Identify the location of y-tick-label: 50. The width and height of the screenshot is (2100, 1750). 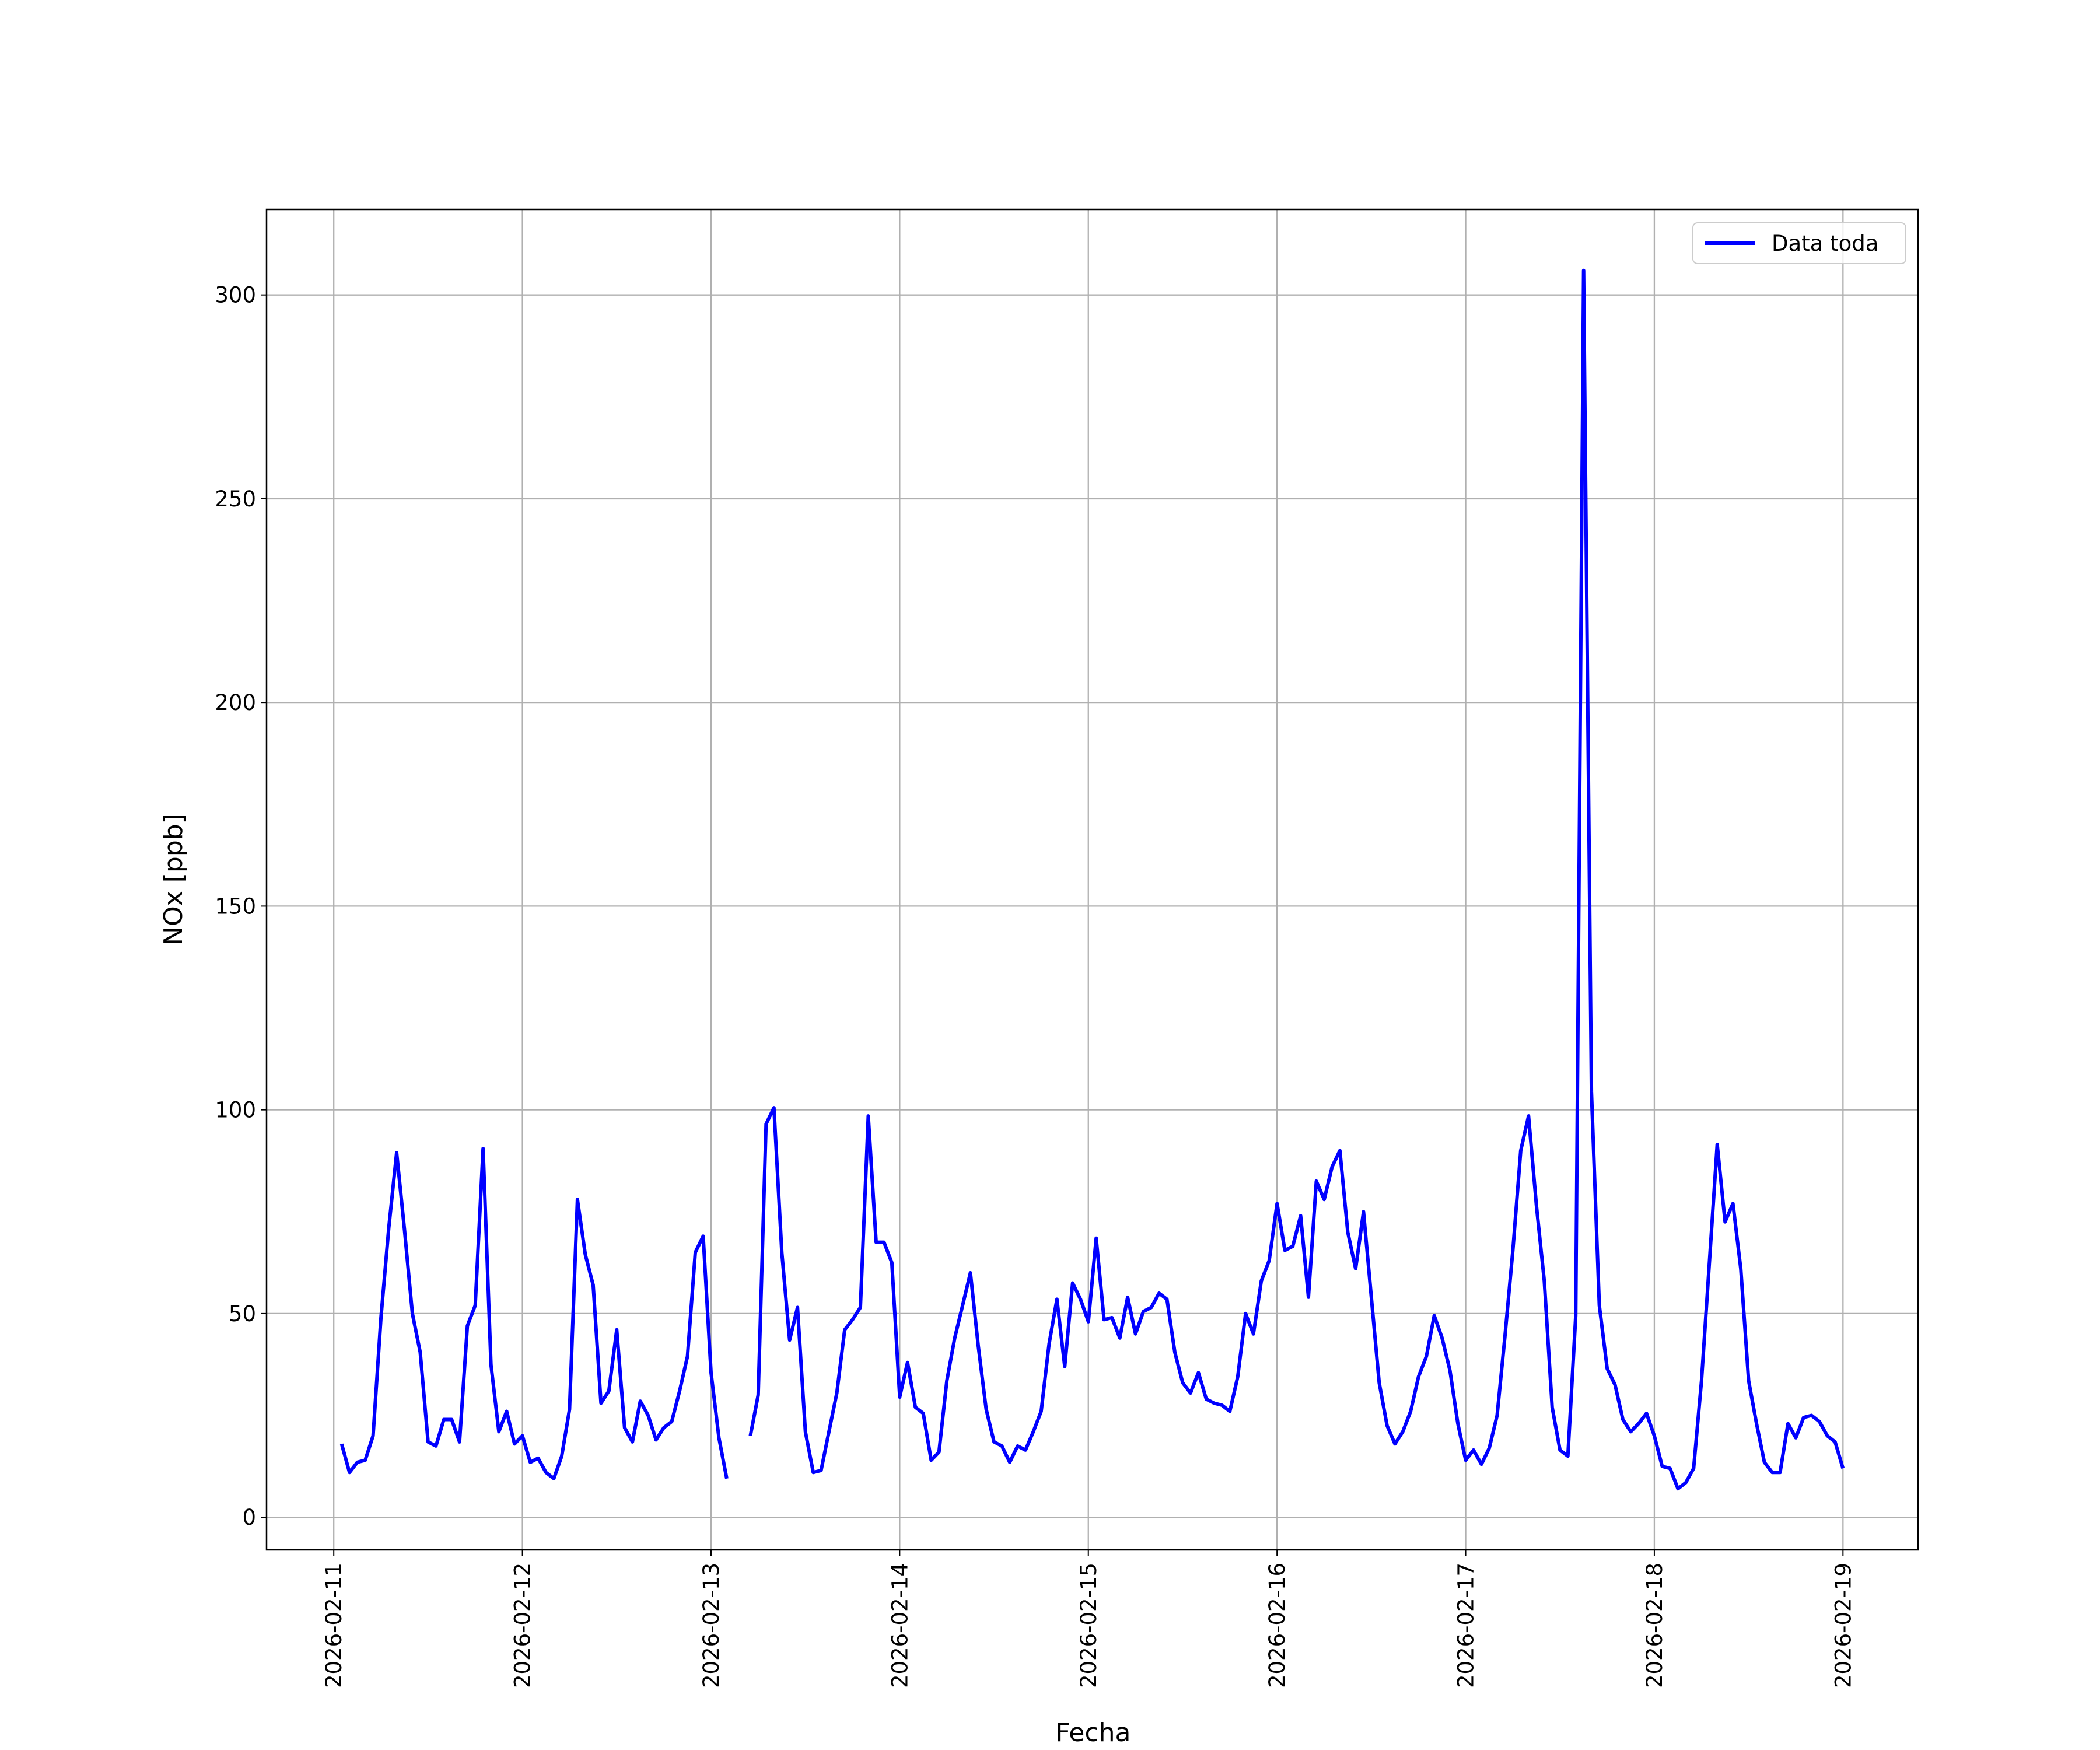
(242, 1314).